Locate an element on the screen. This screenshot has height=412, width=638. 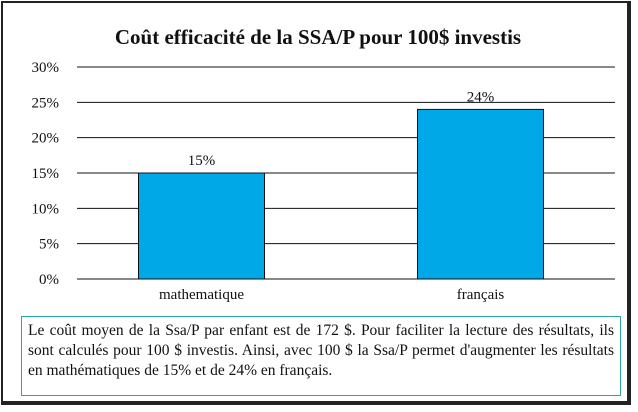
data-labels: 15% 24% is located at coordinates (341, 129).